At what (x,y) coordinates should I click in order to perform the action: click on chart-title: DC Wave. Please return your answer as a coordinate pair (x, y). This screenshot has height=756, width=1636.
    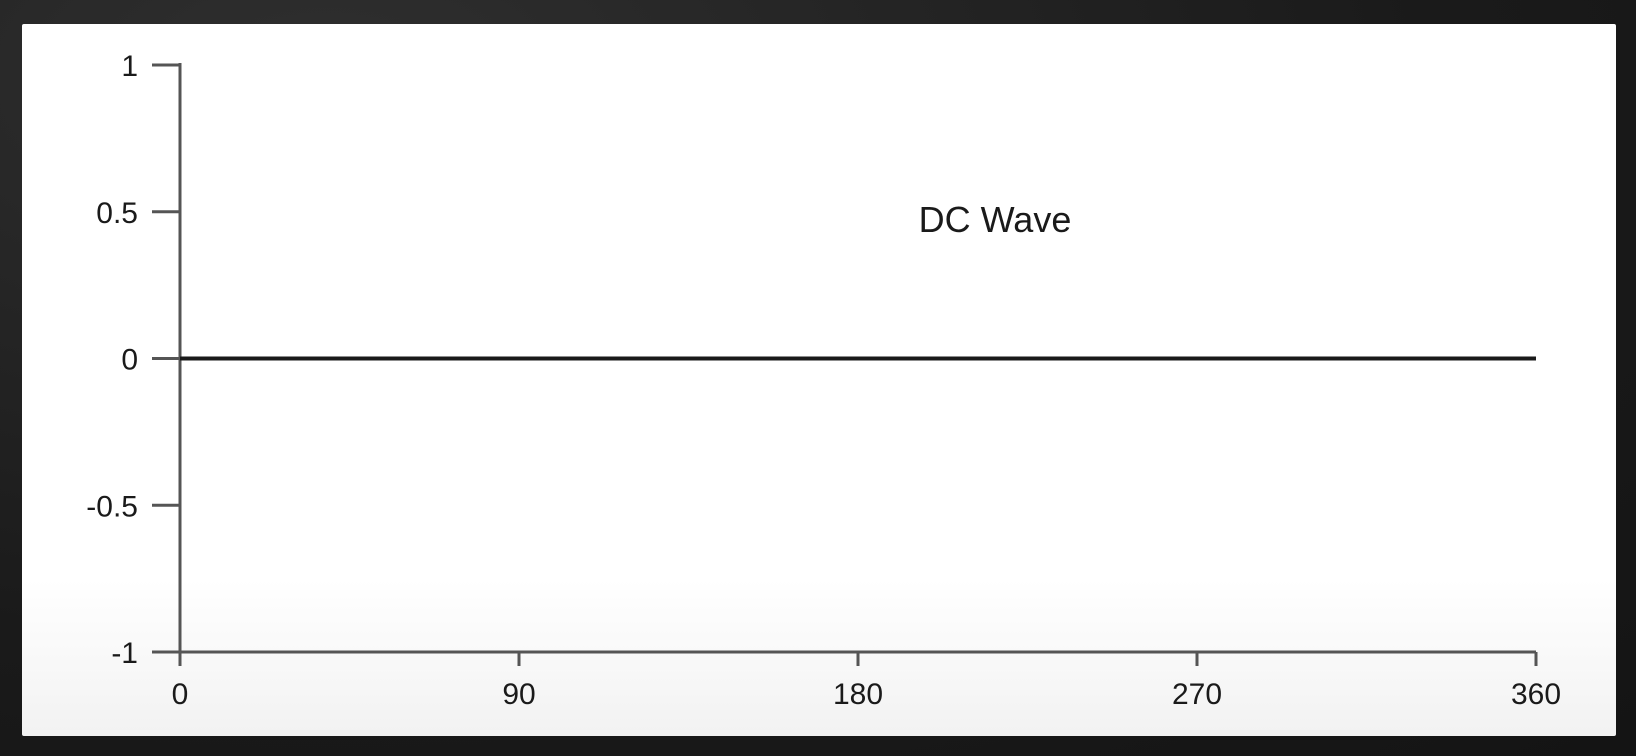
    Looking at the image, I should click on (995, 219).